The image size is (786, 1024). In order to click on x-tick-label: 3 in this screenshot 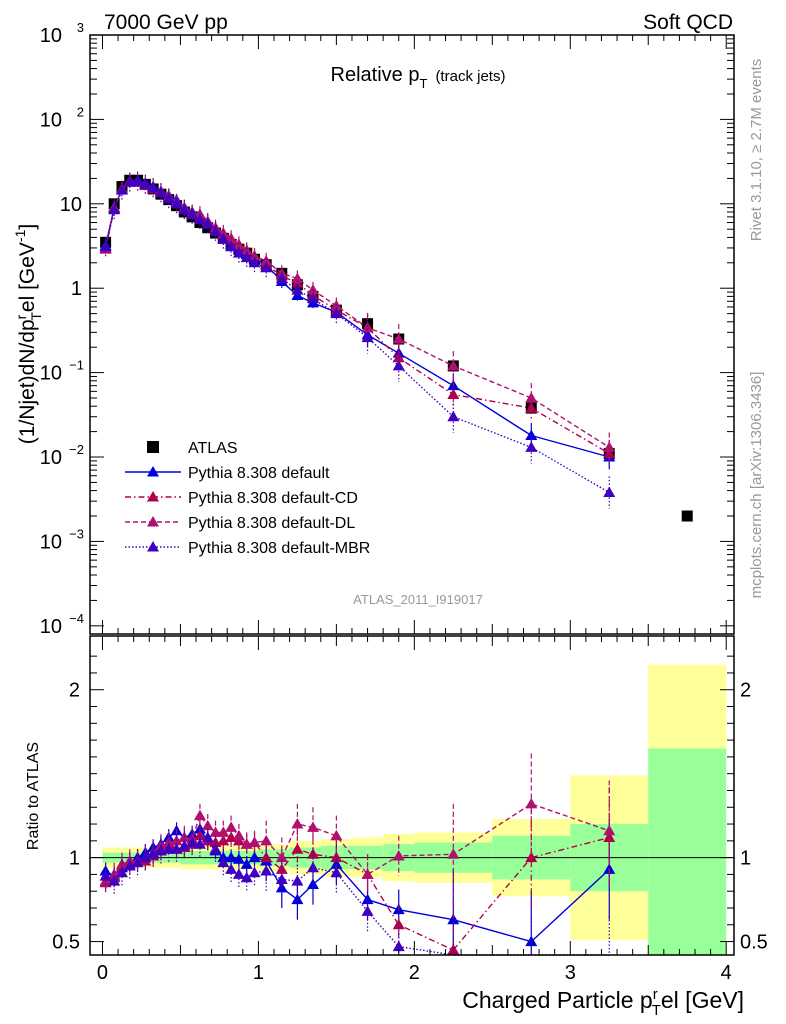, I will do `click(570, 973)`.